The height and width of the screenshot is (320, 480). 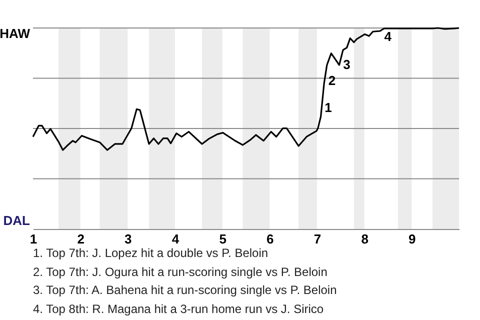 I want to click on annotation: 1, so click(x=328, y=107).